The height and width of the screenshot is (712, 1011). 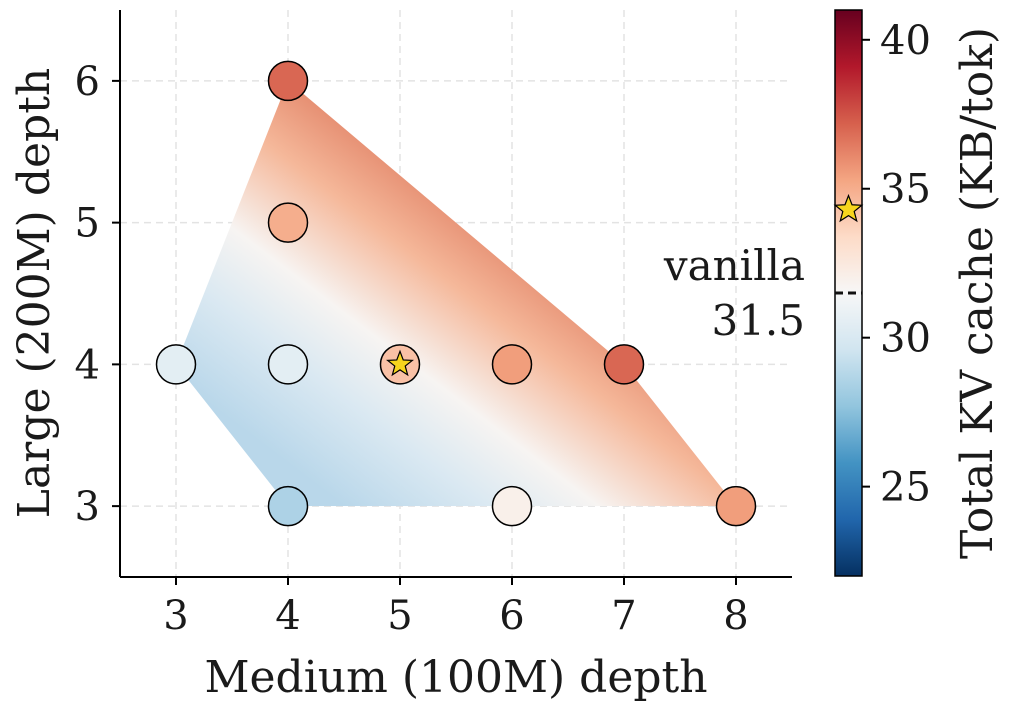 I want to click on y-tick-label: 3, so click(x=87, y=507).